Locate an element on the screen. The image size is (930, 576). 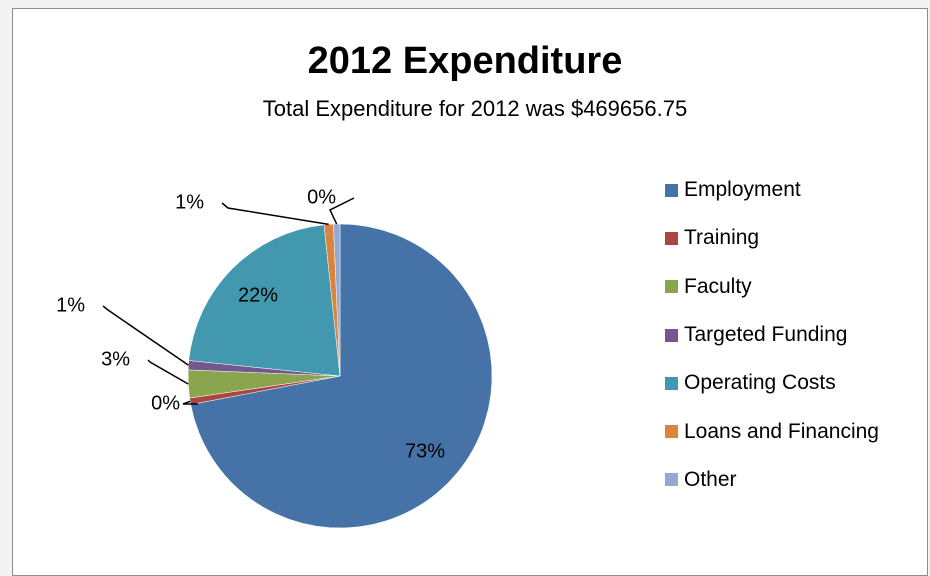
leader-line-loans-and-financing is located at coordinates (275, 214).